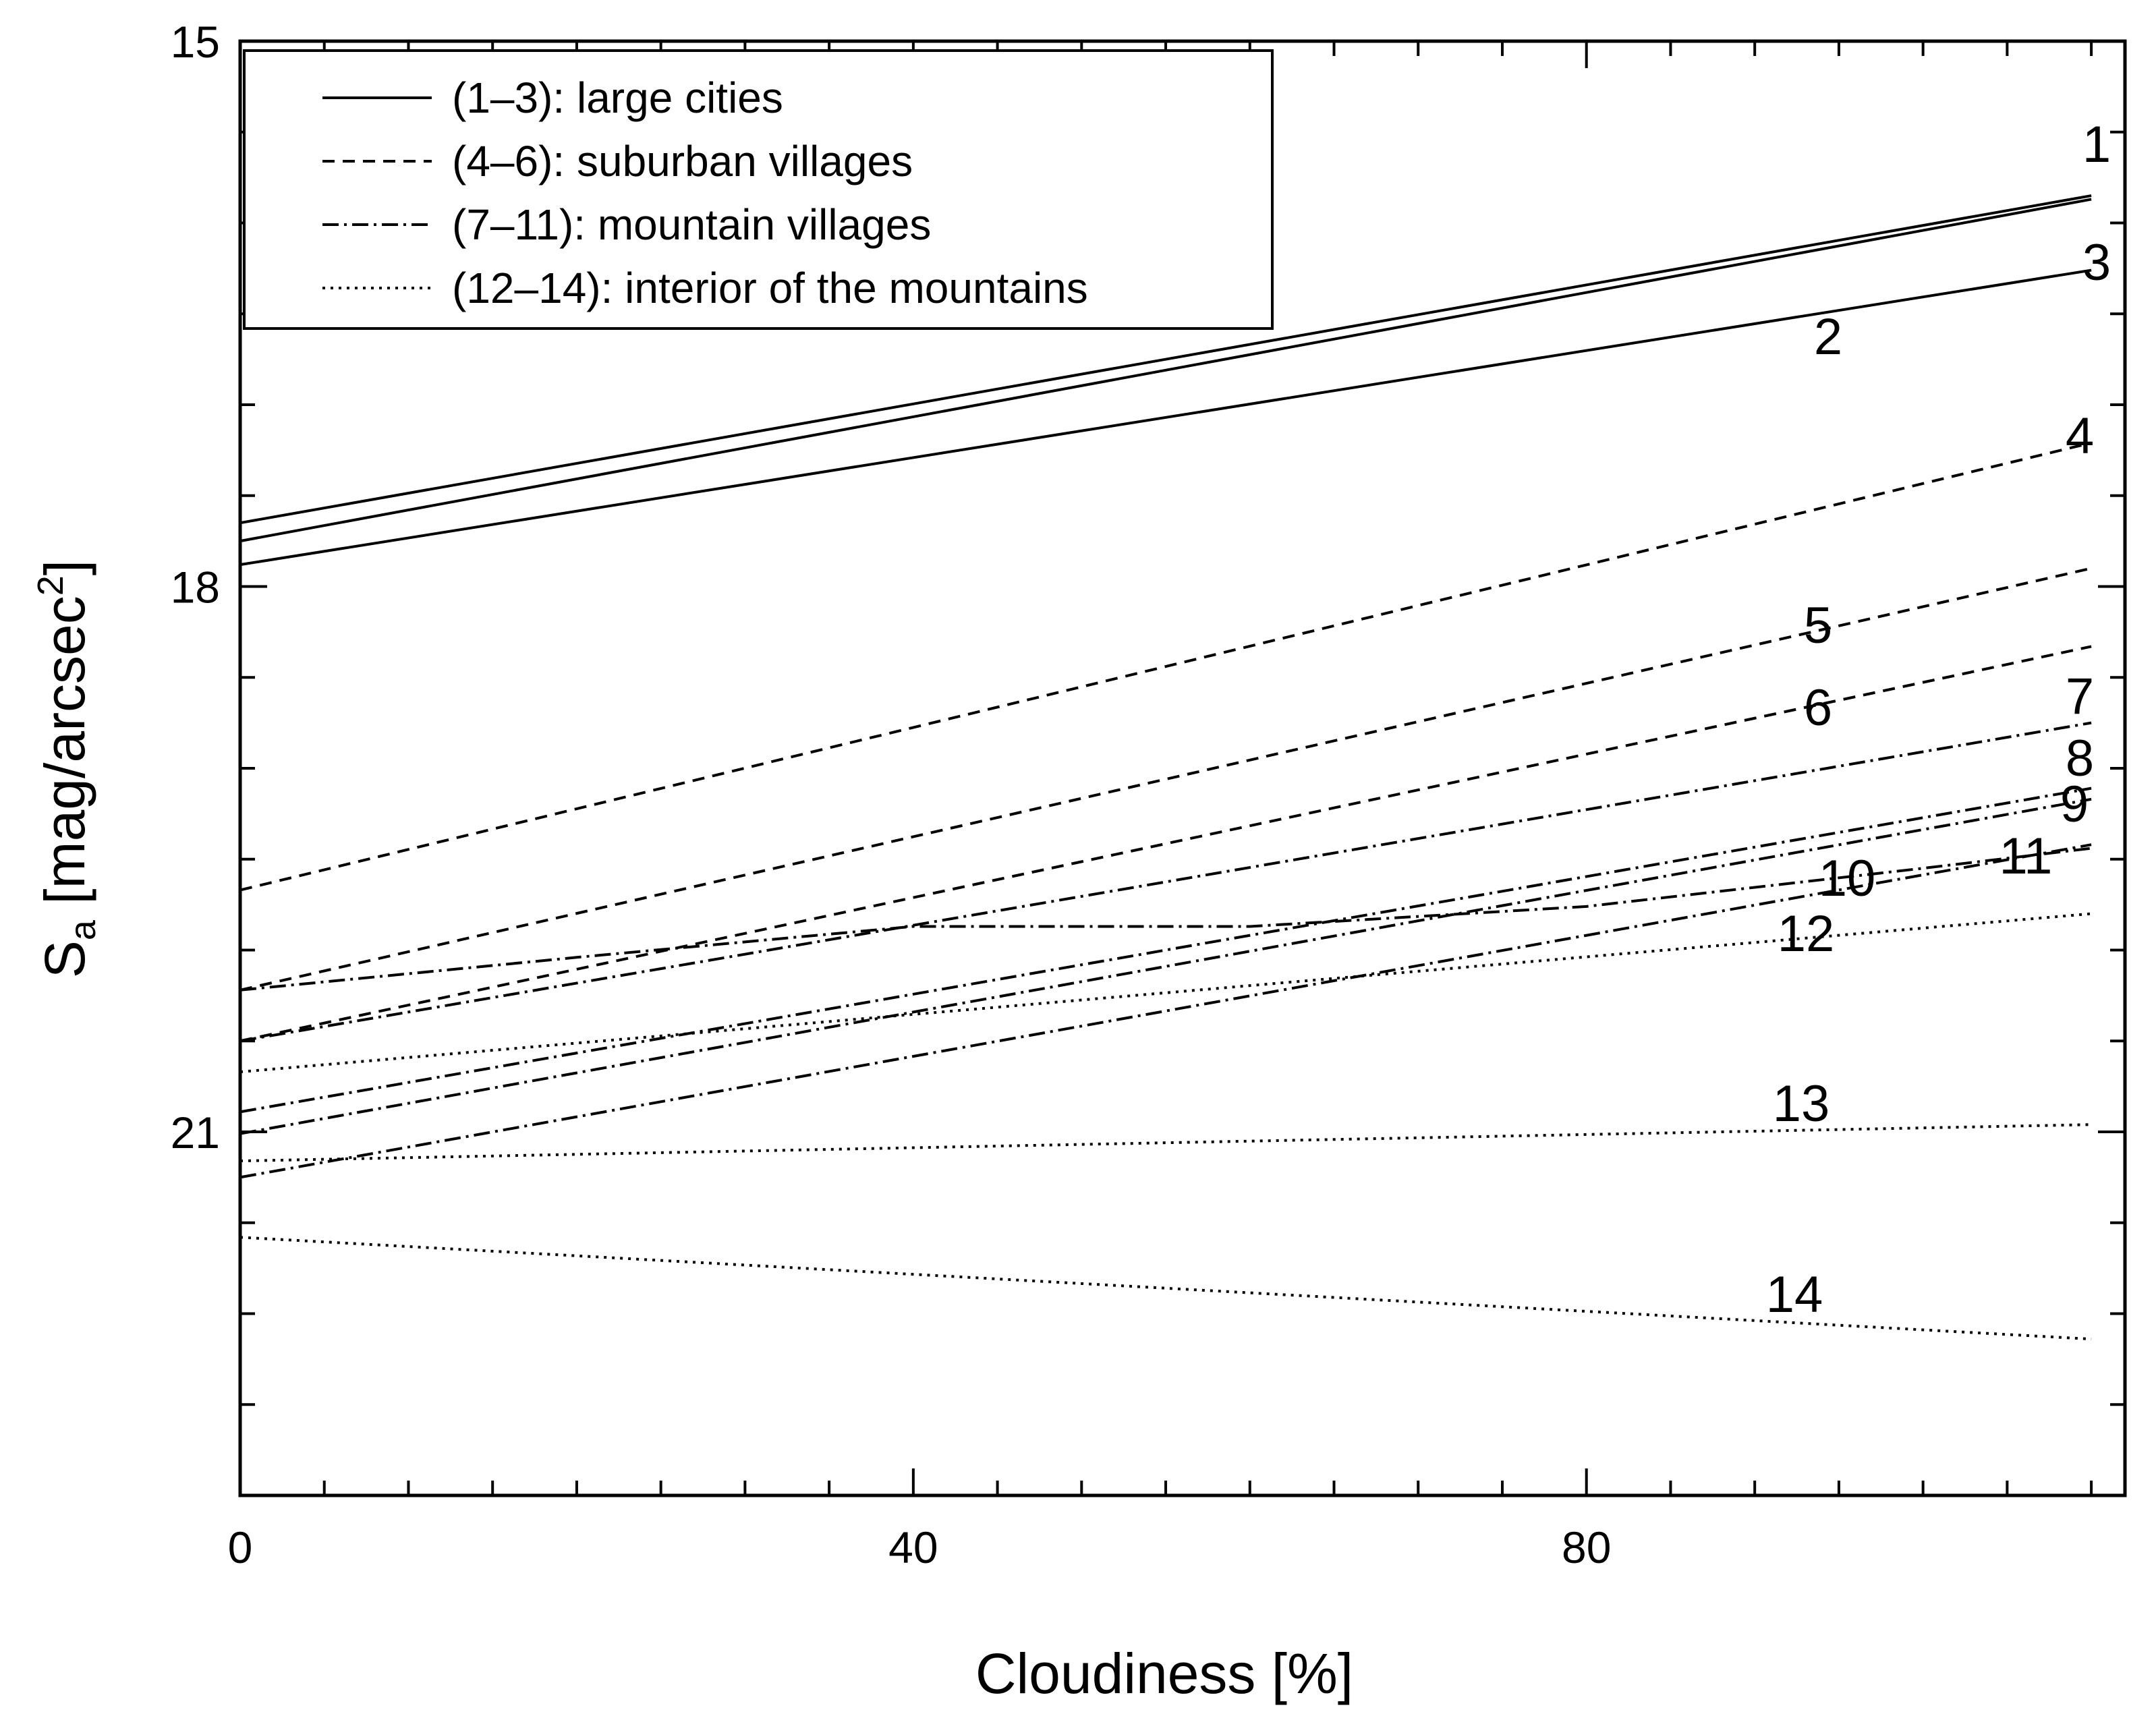 This screenshot has width=2156, height=1716. What do you see at coordinates (617, 98) in the screenshot?
I see `legend-label: (1–3): large cities` at bounding box center [617, 98].